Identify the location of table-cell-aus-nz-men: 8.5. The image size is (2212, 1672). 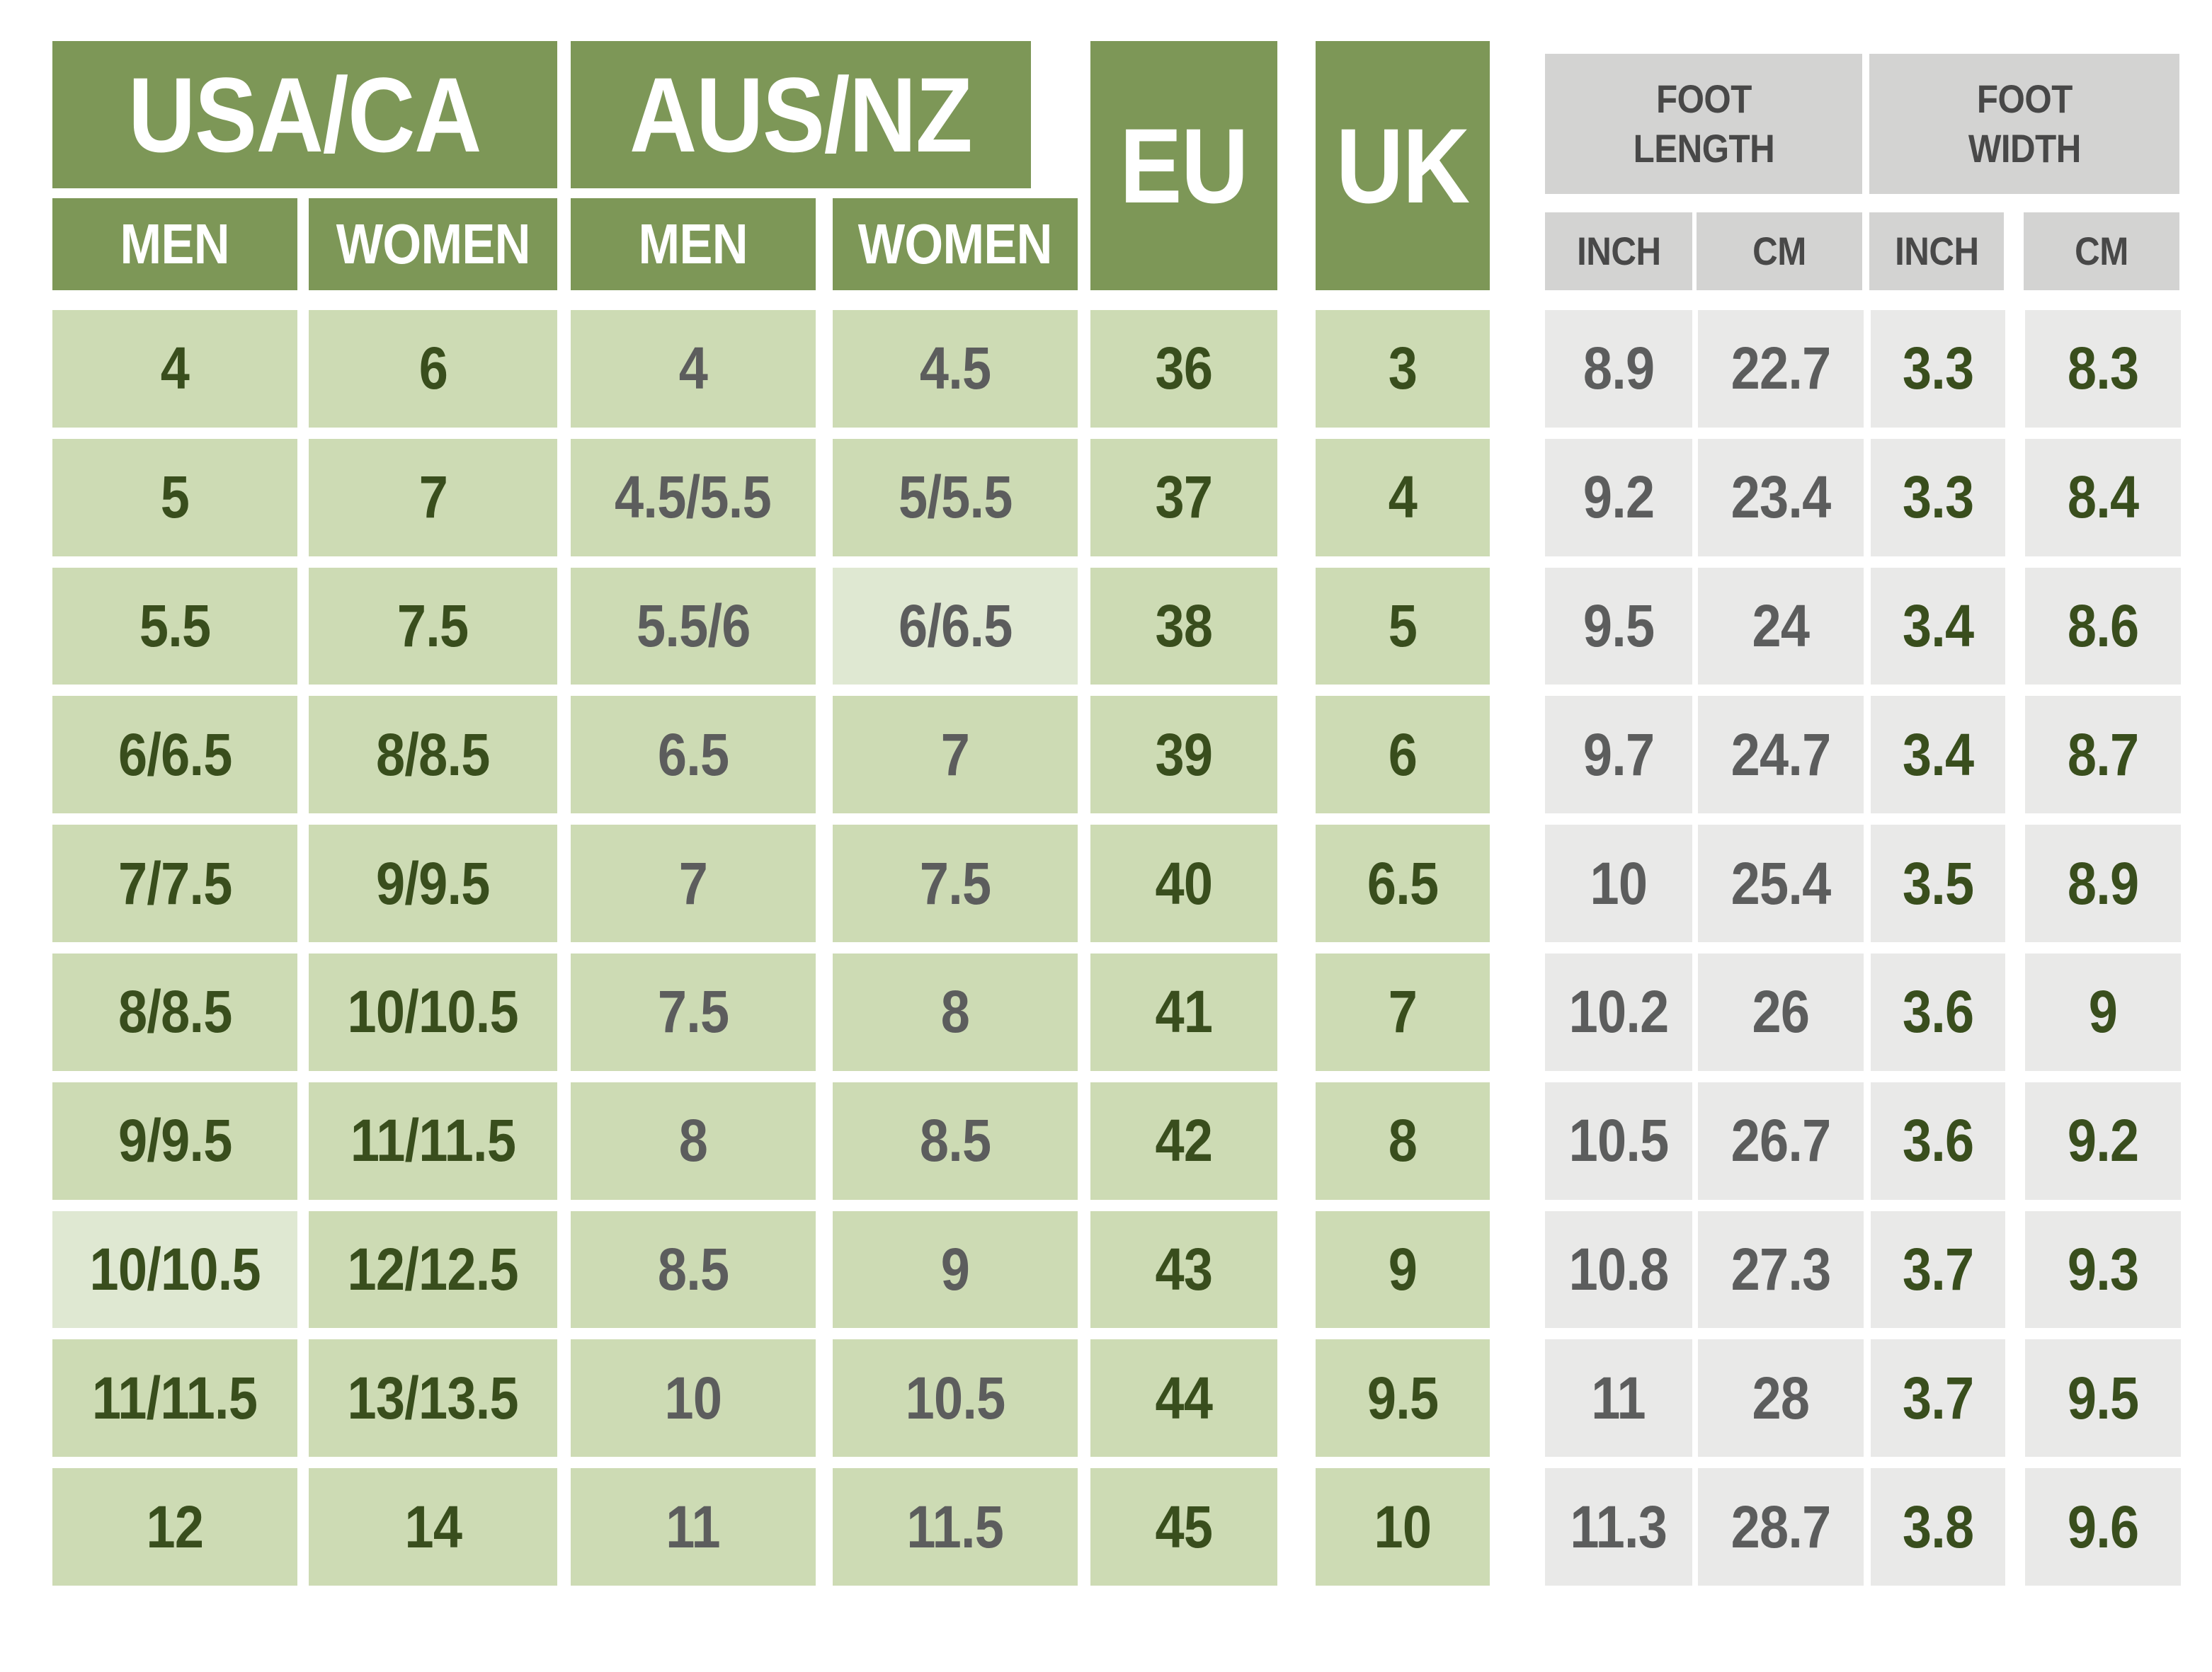
(693, 1269).